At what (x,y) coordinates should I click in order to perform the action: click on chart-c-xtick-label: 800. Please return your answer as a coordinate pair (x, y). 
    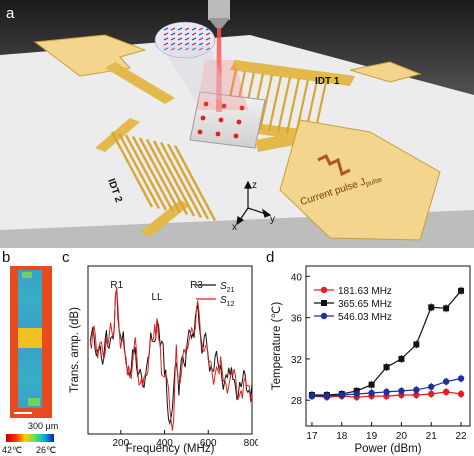
    Looking at the image, I should click on (251, 443).